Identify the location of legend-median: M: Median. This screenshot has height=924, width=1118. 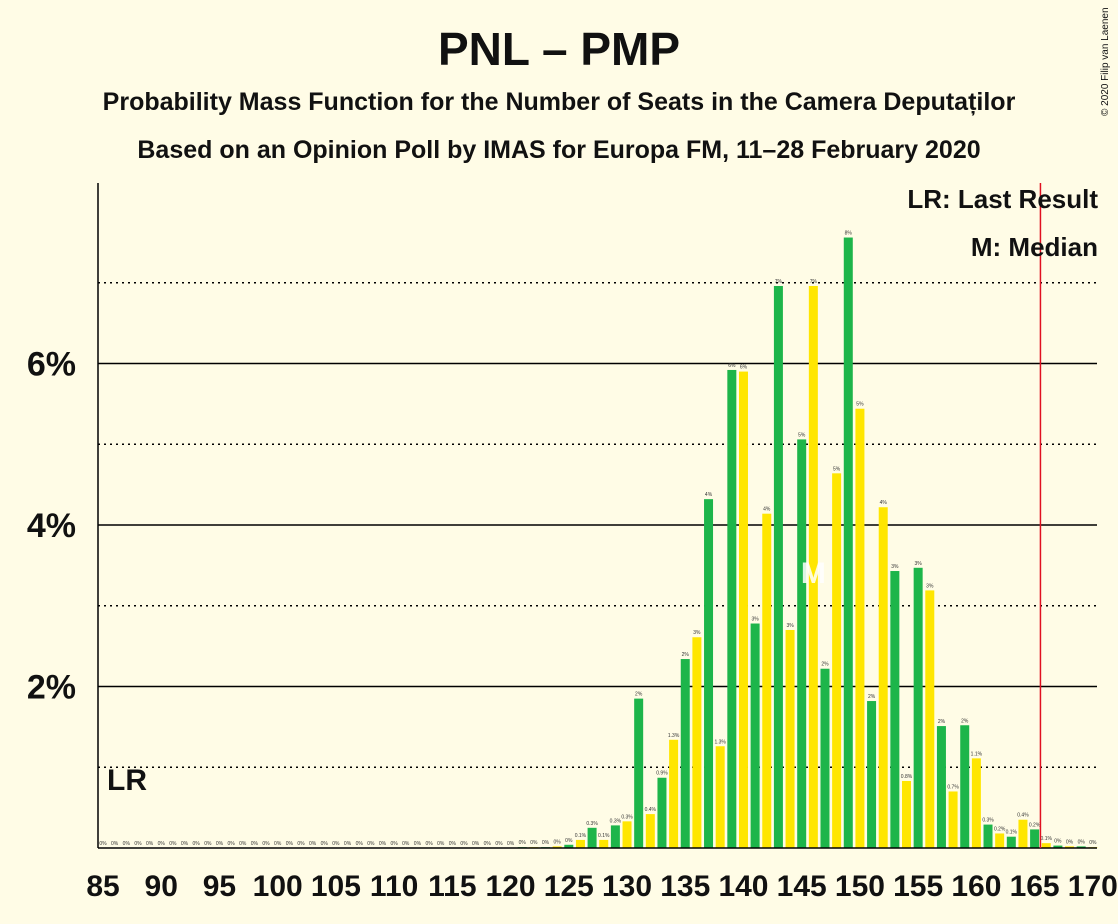
(1034, 247).